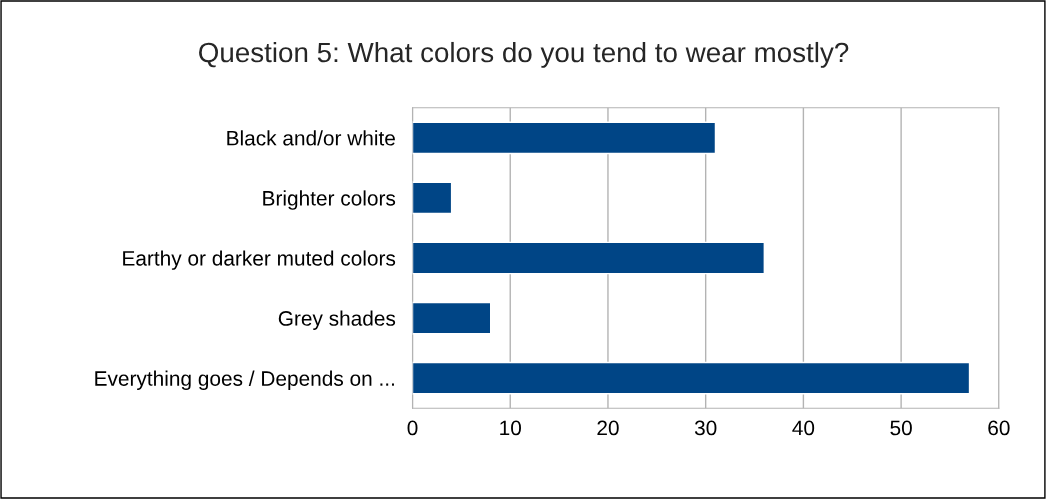 This screenshot has height=499, width=1047. Describe the element at coordinates (524, 54) in the screenshot. I see `chart-title: Question 5: What colors do you tend to wear mostly?` at that location.